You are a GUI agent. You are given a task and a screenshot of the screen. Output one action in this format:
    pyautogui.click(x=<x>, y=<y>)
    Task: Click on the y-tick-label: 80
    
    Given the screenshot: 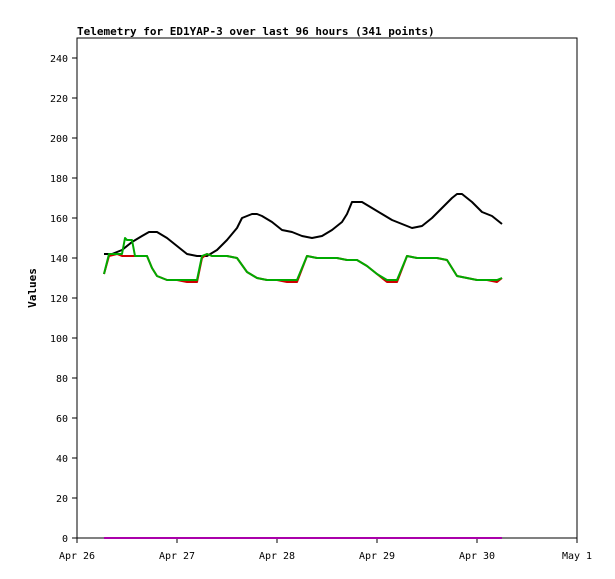 What is the action you would take?
    pyautogui.click(x=62, y=379)
    